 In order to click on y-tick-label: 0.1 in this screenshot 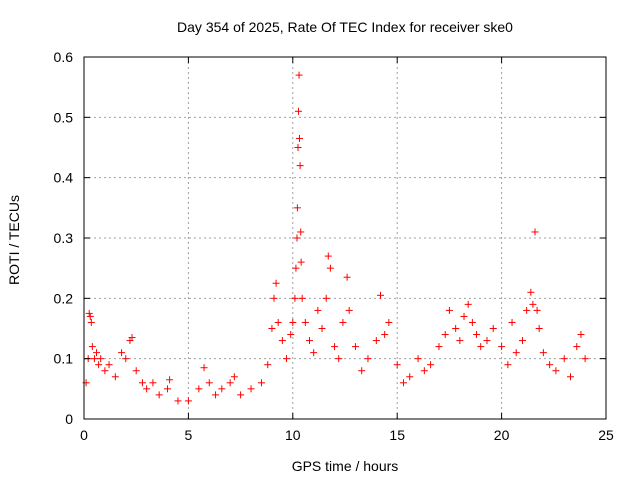, I will do `click(64, 359)`.